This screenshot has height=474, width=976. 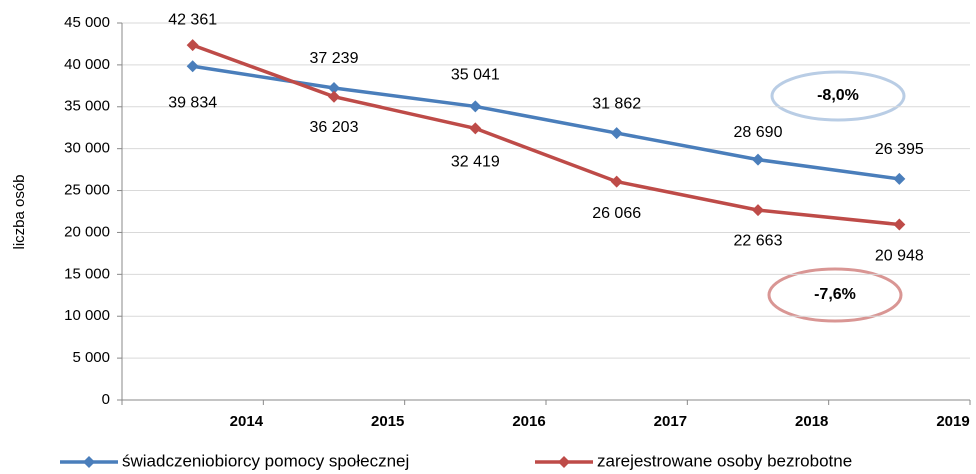 What do you see at coordinates (87, 190) in the screenshot?
I see `y-tick-label: 25 000` at bounding box center [87, 190].